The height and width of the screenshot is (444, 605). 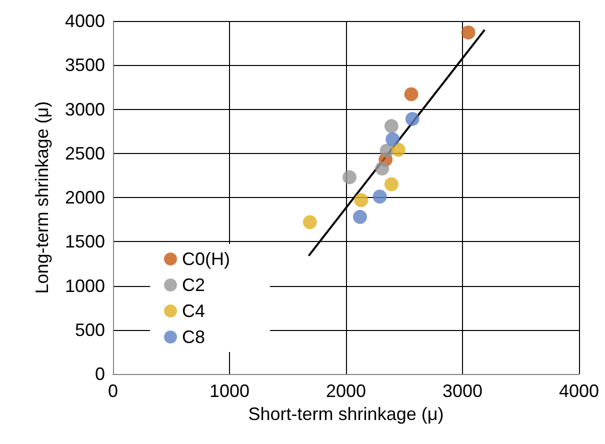 I want to click on y-tick-label: 0, so click(x=99, y=374).